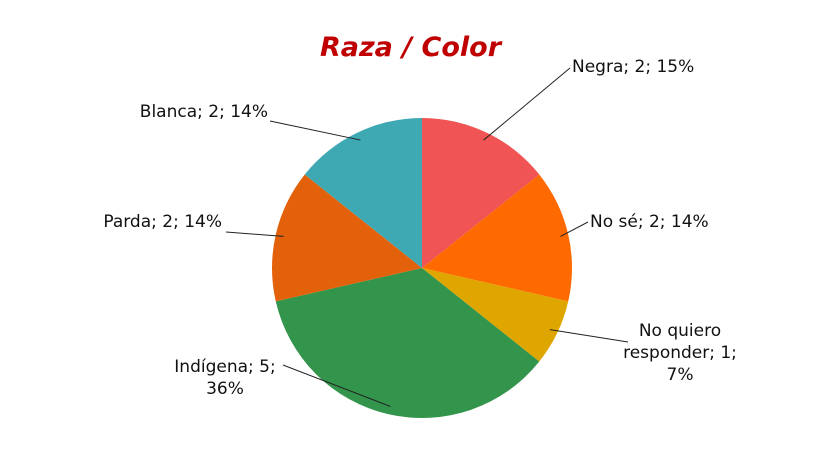  I want to click on data-label: No quiero responder; 1; 7%, so click(680, 353).